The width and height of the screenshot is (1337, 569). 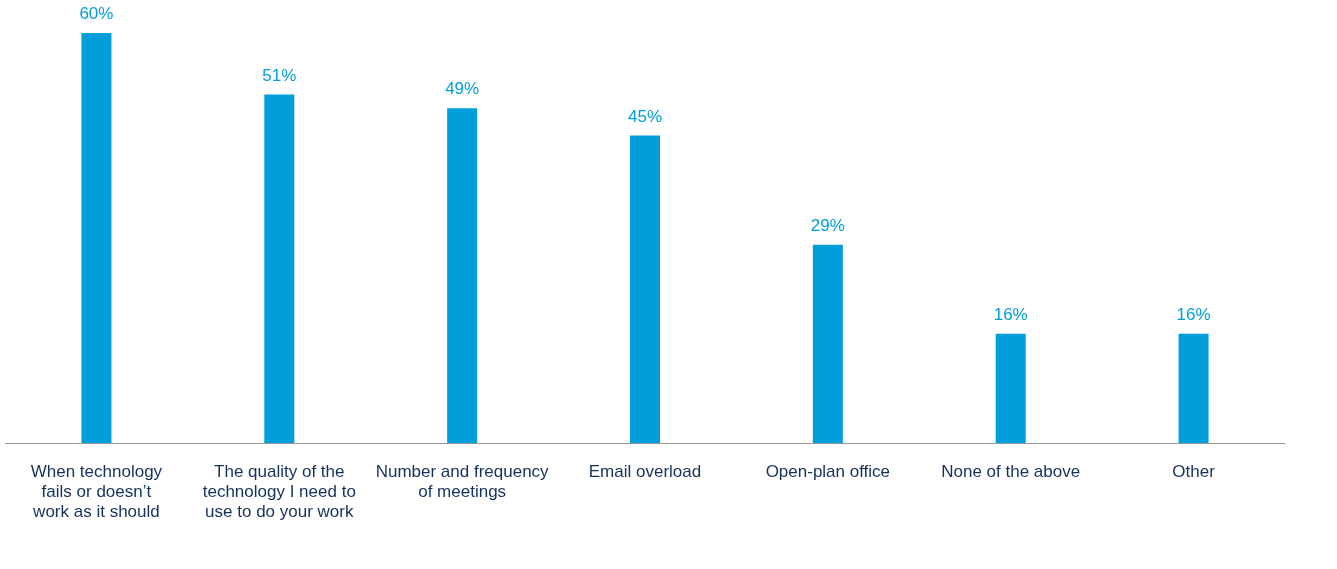 I want to click on x-tick-label: Open-plan office, so click(x=828, y=471).